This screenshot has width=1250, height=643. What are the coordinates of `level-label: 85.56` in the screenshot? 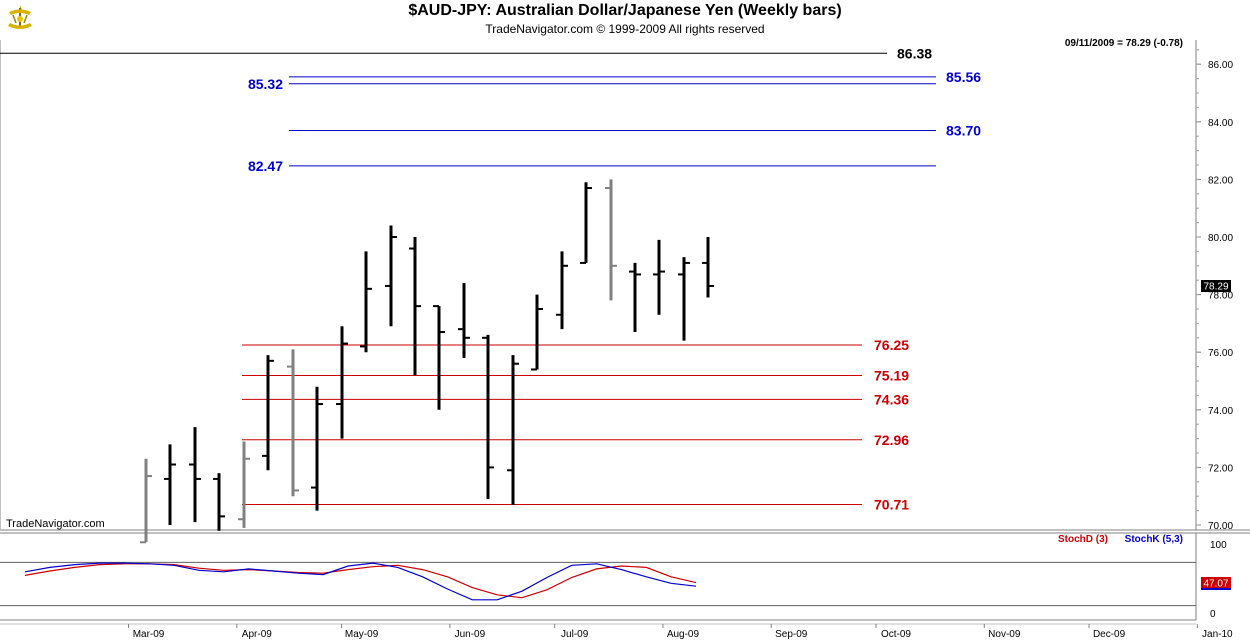 It's located at (963, 77).